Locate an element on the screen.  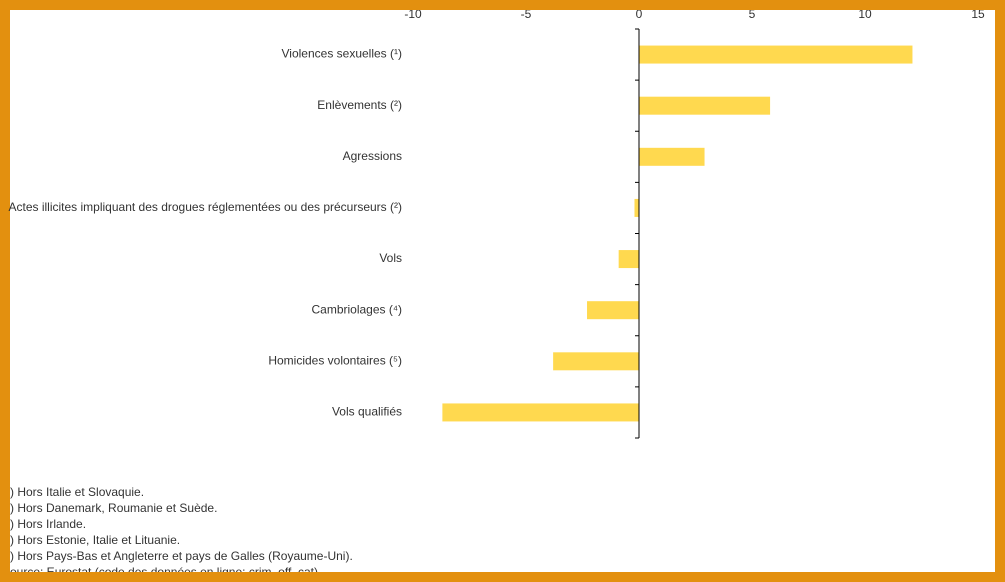
x-tick-label: 0 is located at coordinates (639, 14).